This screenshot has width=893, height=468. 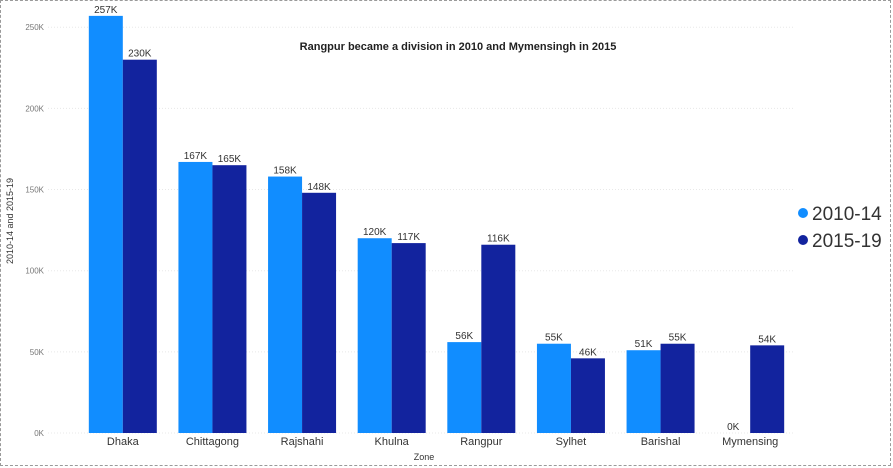 What do you see at coordinates (10, 221) in the screenshot?
I see `y-axis-title: 2010-14 and 2015-19` at bounding box center [10, 221].